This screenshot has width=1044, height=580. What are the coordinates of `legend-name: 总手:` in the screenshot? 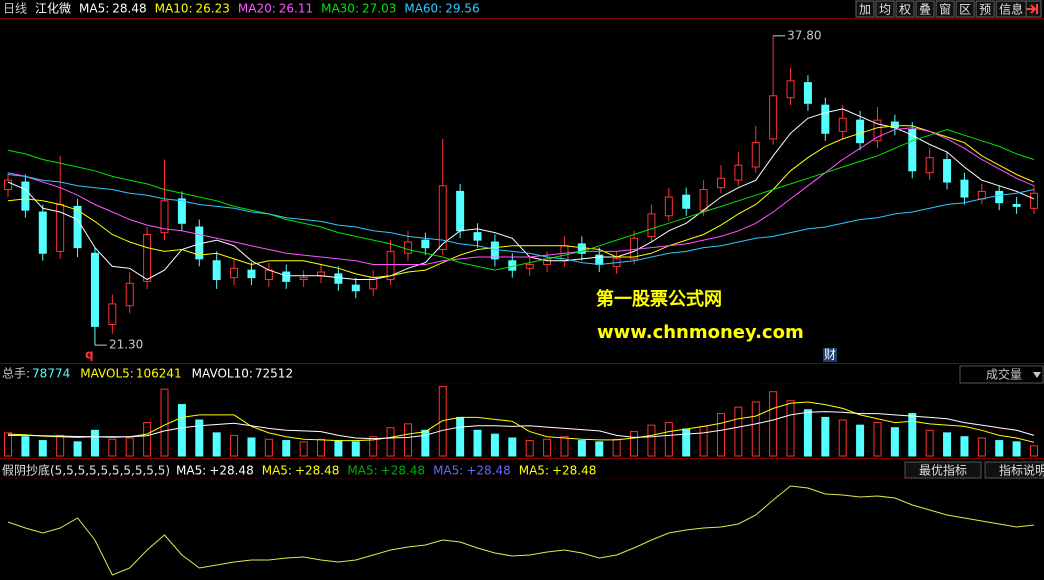 It's located at (16, 374).